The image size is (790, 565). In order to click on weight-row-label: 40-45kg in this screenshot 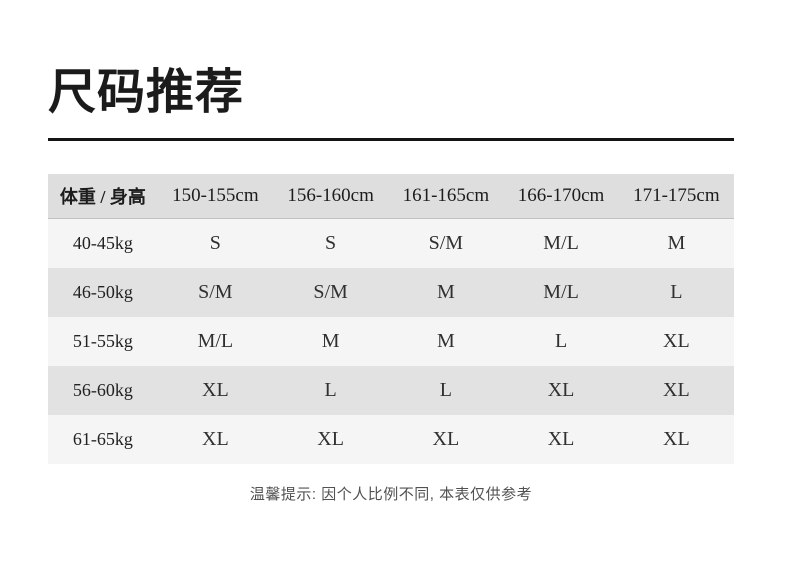, I will do `click(102, 242)`.